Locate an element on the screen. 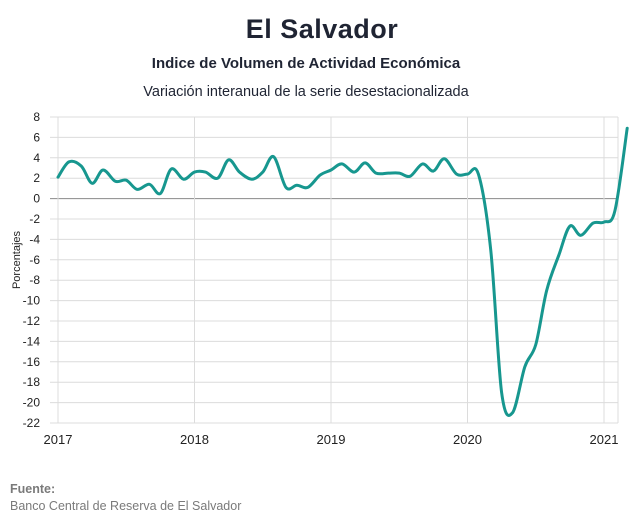  y-tick-label: 8 is located at coordinates (36, 117).